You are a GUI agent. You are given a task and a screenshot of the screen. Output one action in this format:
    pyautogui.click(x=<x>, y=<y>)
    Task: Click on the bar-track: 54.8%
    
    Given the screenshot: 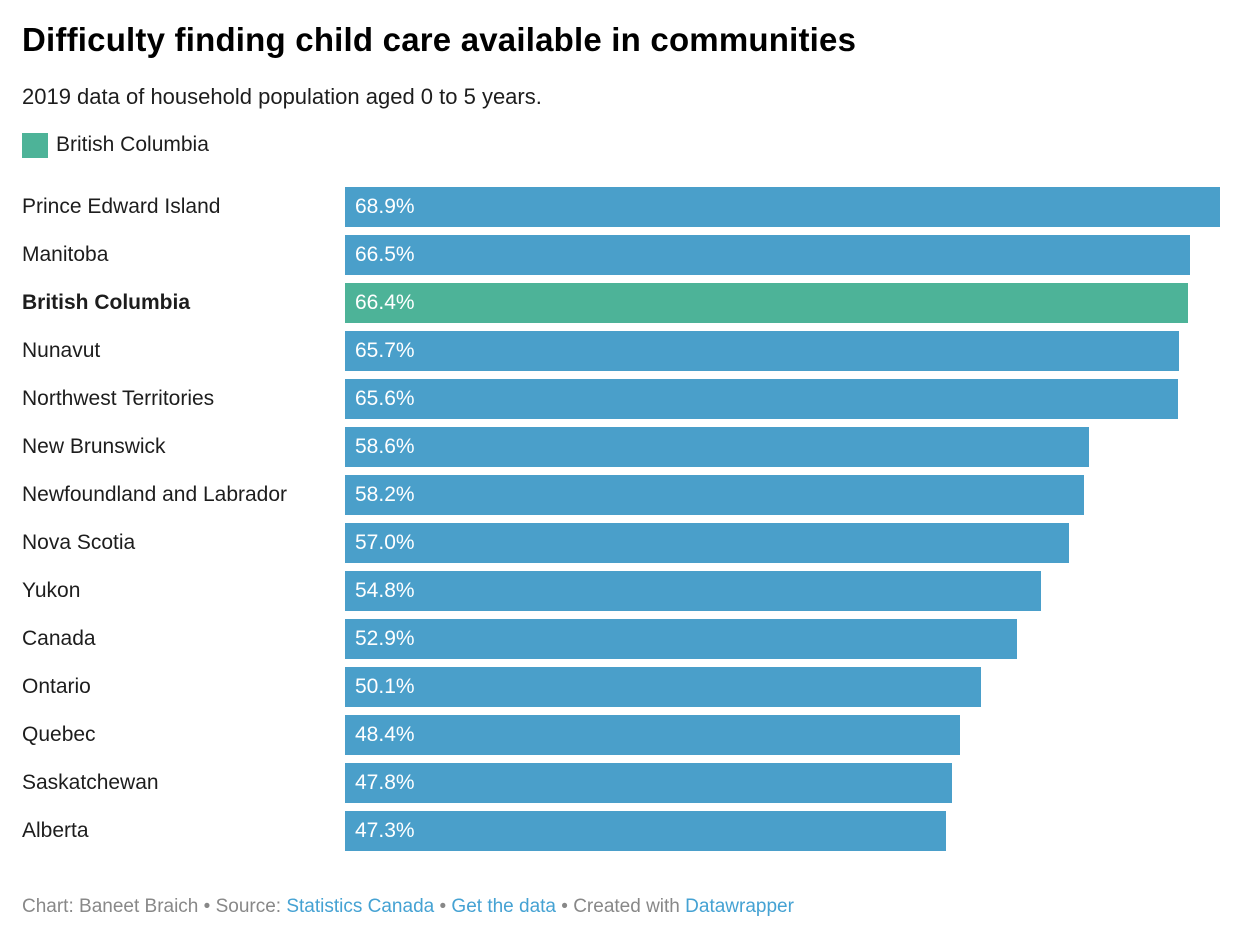 What is the action you would take?
    pyautogui.click(x=782, y=590)
    